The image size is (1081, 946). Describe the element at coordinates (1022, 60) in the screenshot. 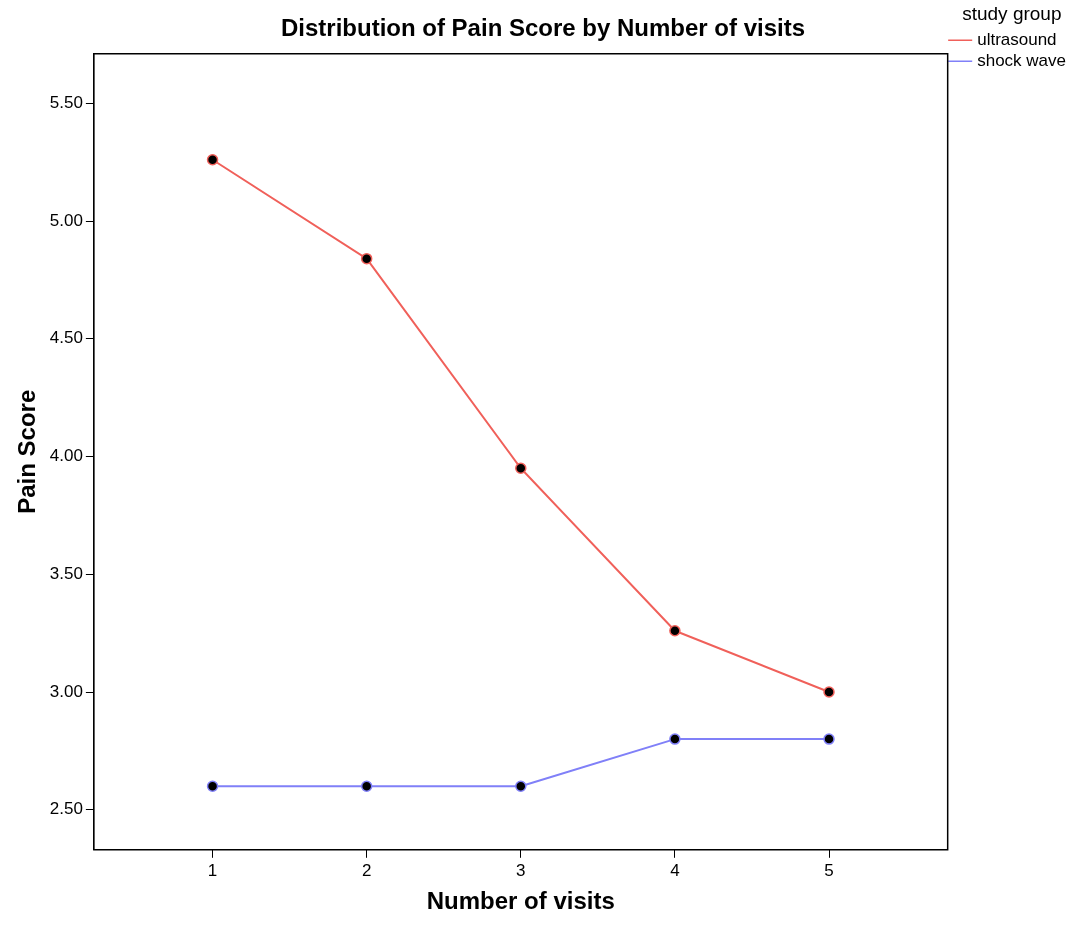

I see `legend-label: shock wave` at that location.